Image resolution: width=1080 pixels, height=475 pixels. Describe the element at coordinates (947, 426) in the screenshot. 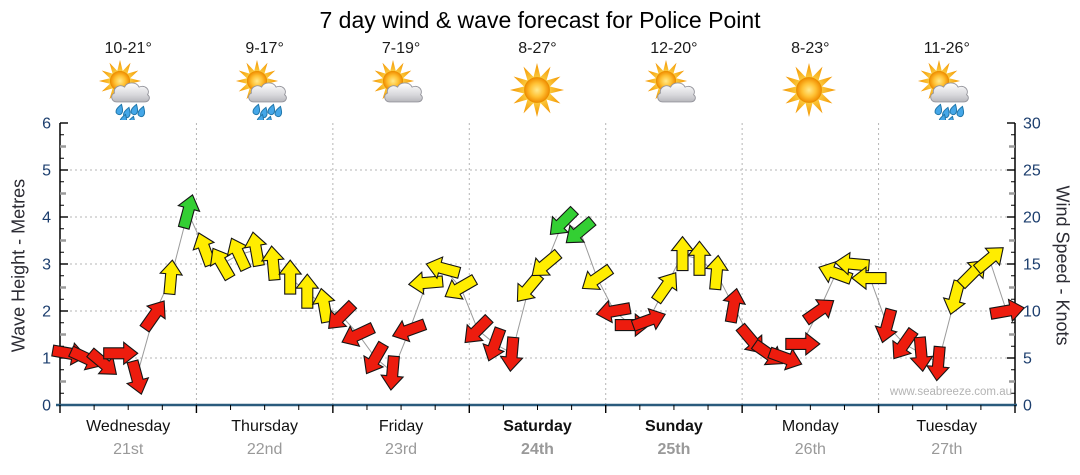

I see `day-name: Tuesday` at that location.